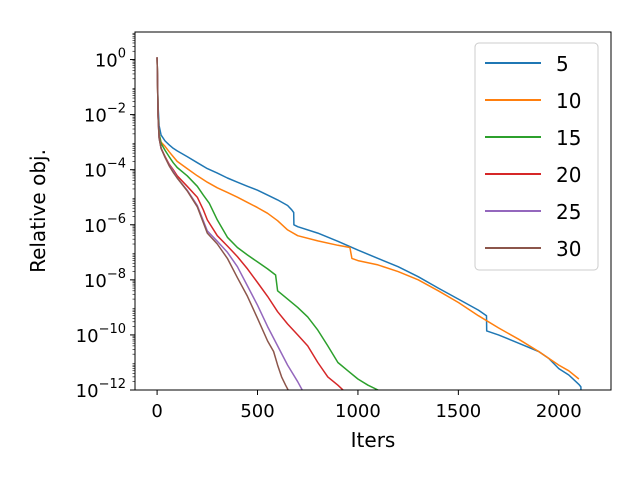 This screenshot has width=640, height=480. What do you see at coordinates (373, 440) in the screenshot?
I see `x-axis-title: Iters` at bounding box center [373, 440].